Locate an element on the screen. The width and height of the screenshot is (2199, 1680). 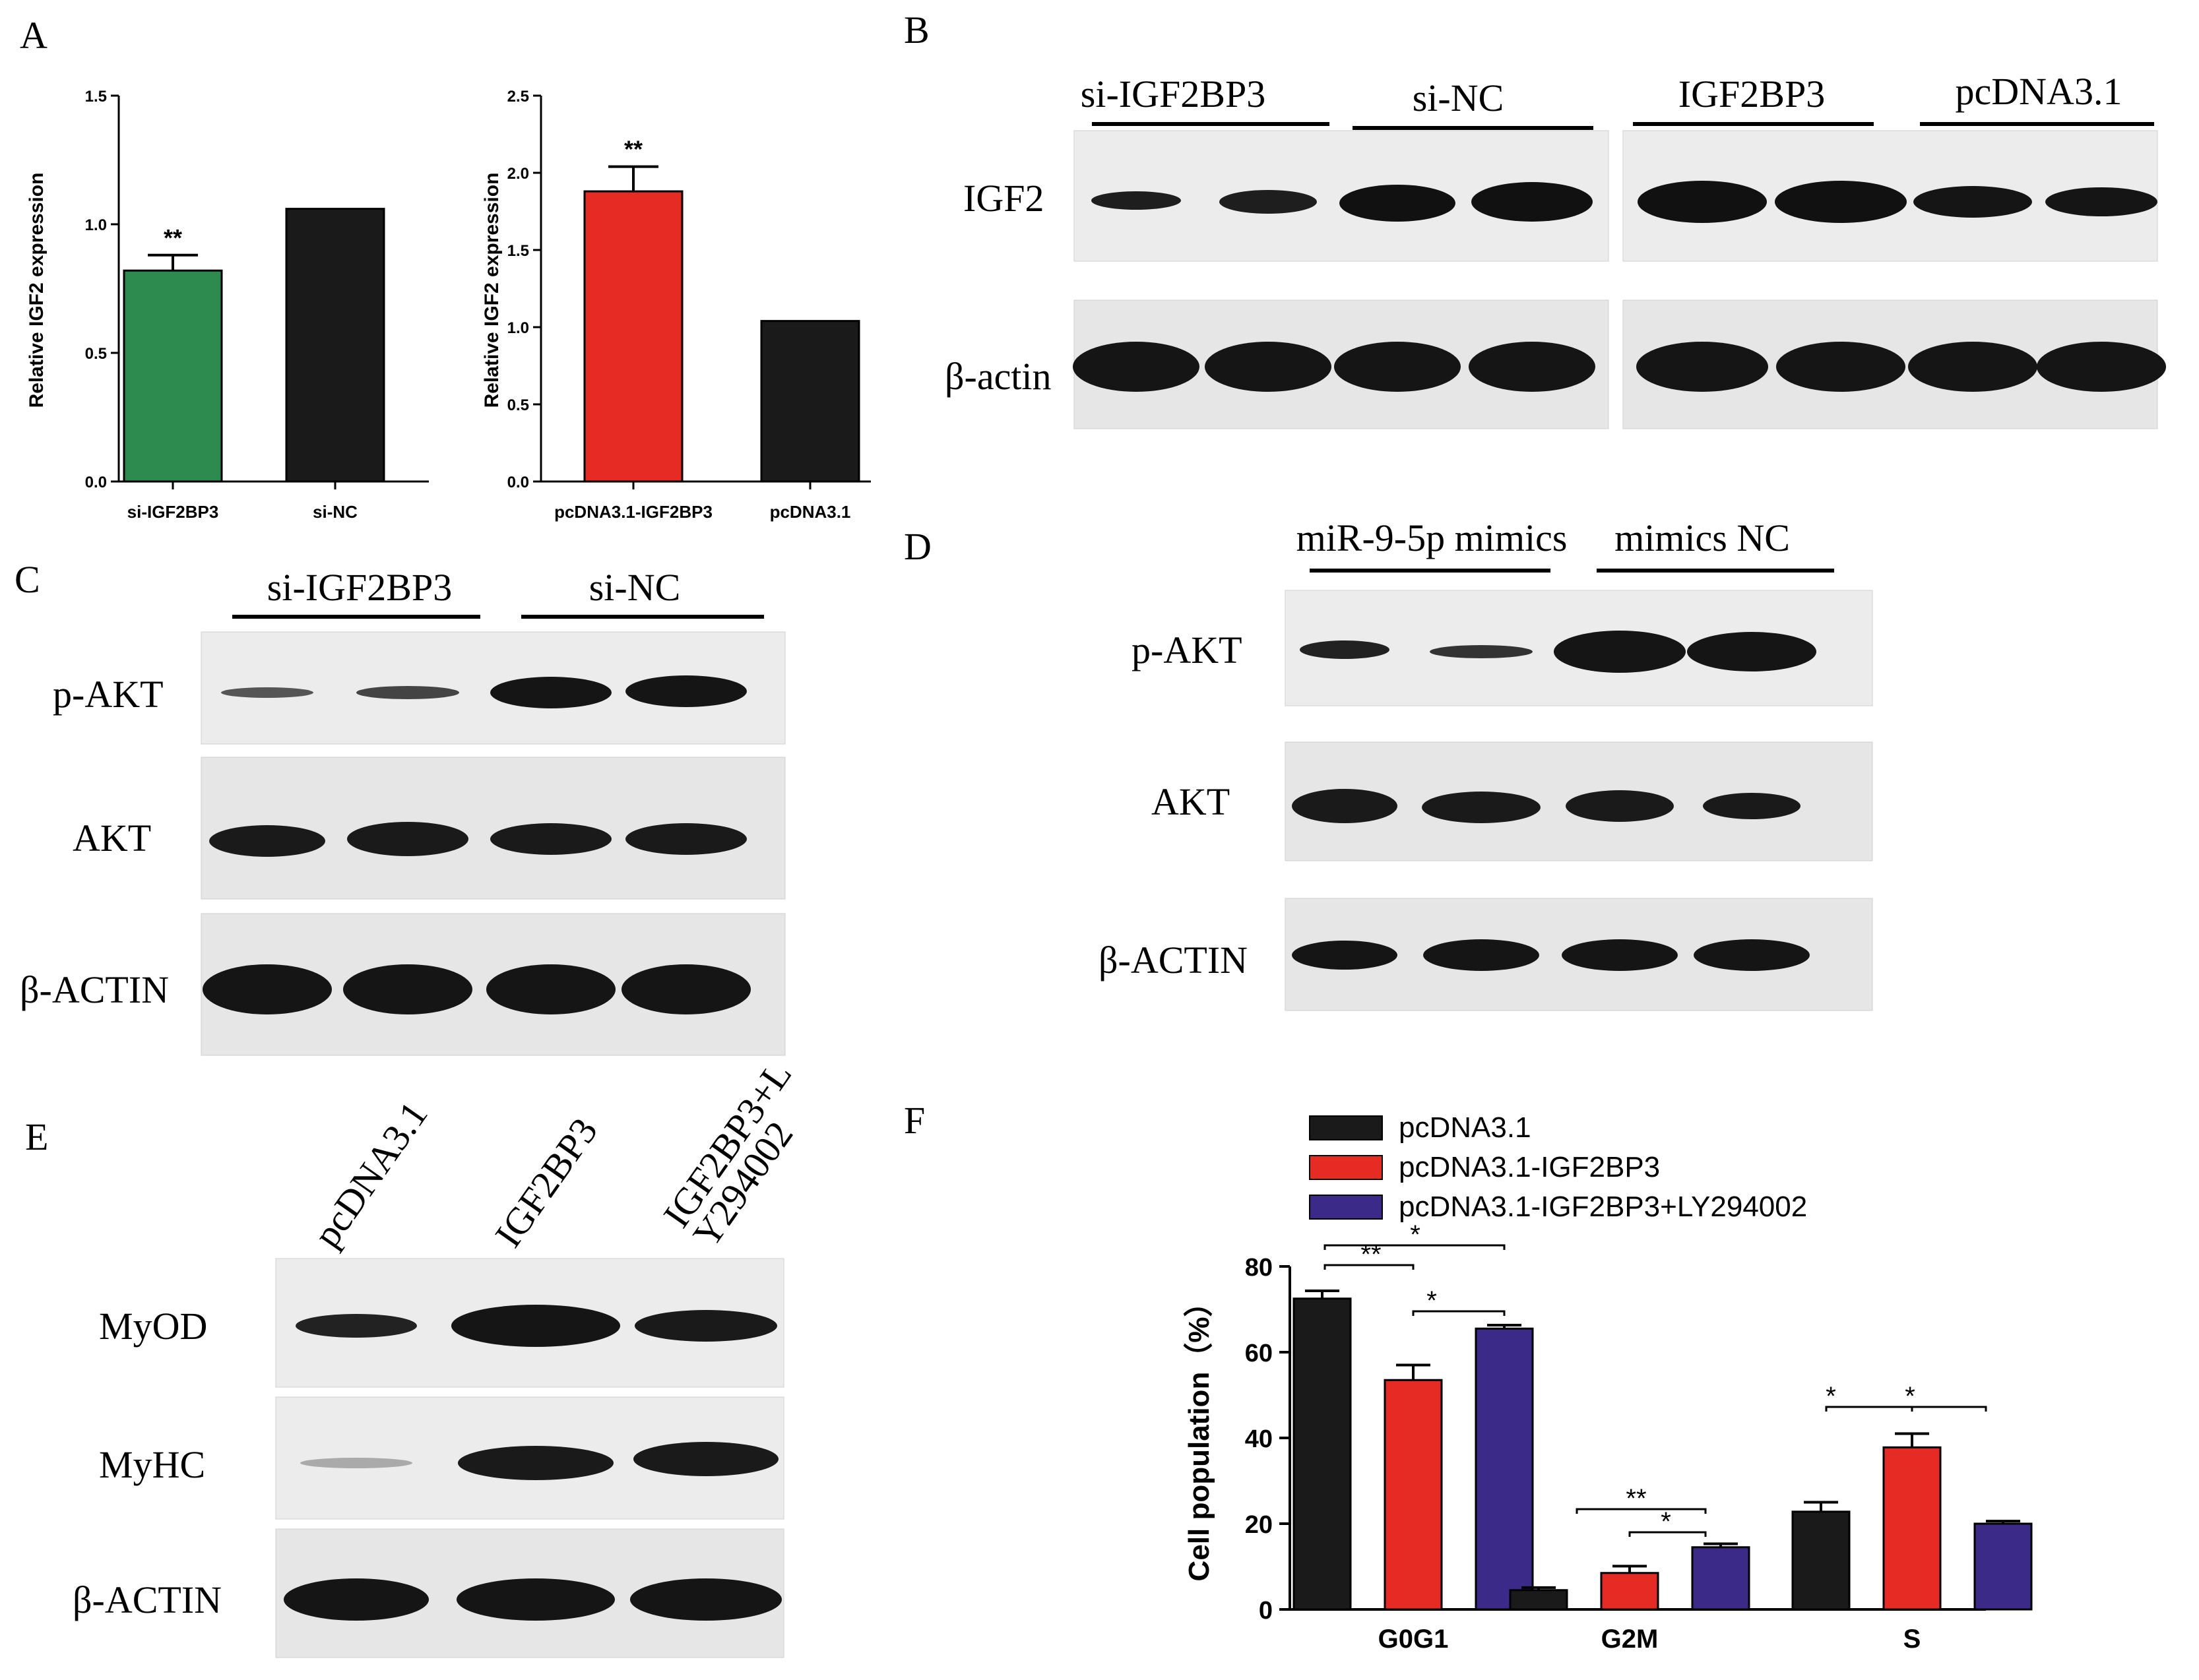
c-row-label: β-ACTIN is located at coordinates (95, 990).